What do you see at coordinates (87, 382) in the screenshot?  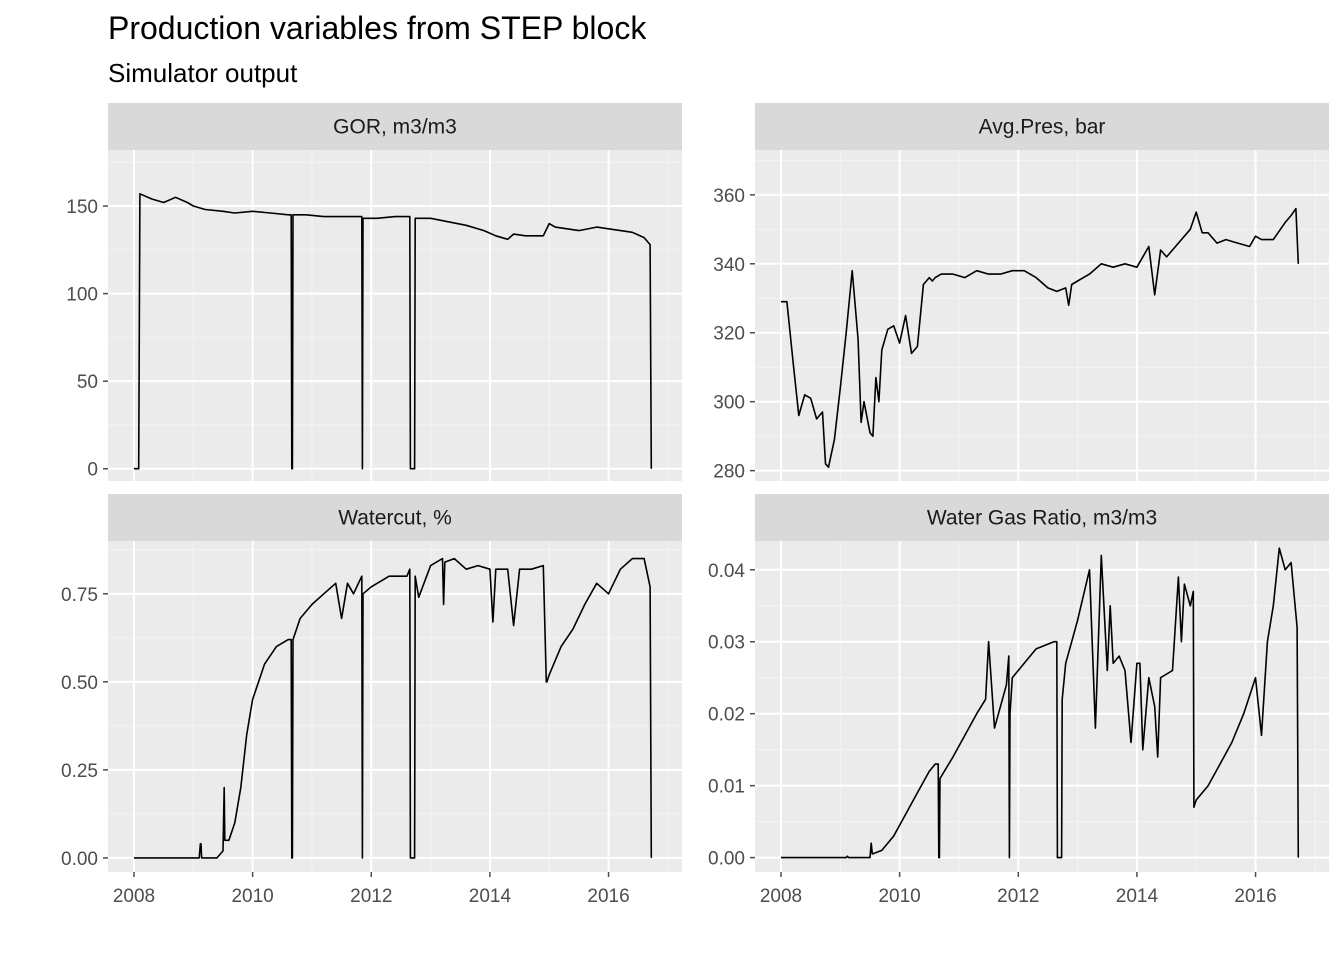 I see `y-tick-label: 50` at bounding box center [87, 382].